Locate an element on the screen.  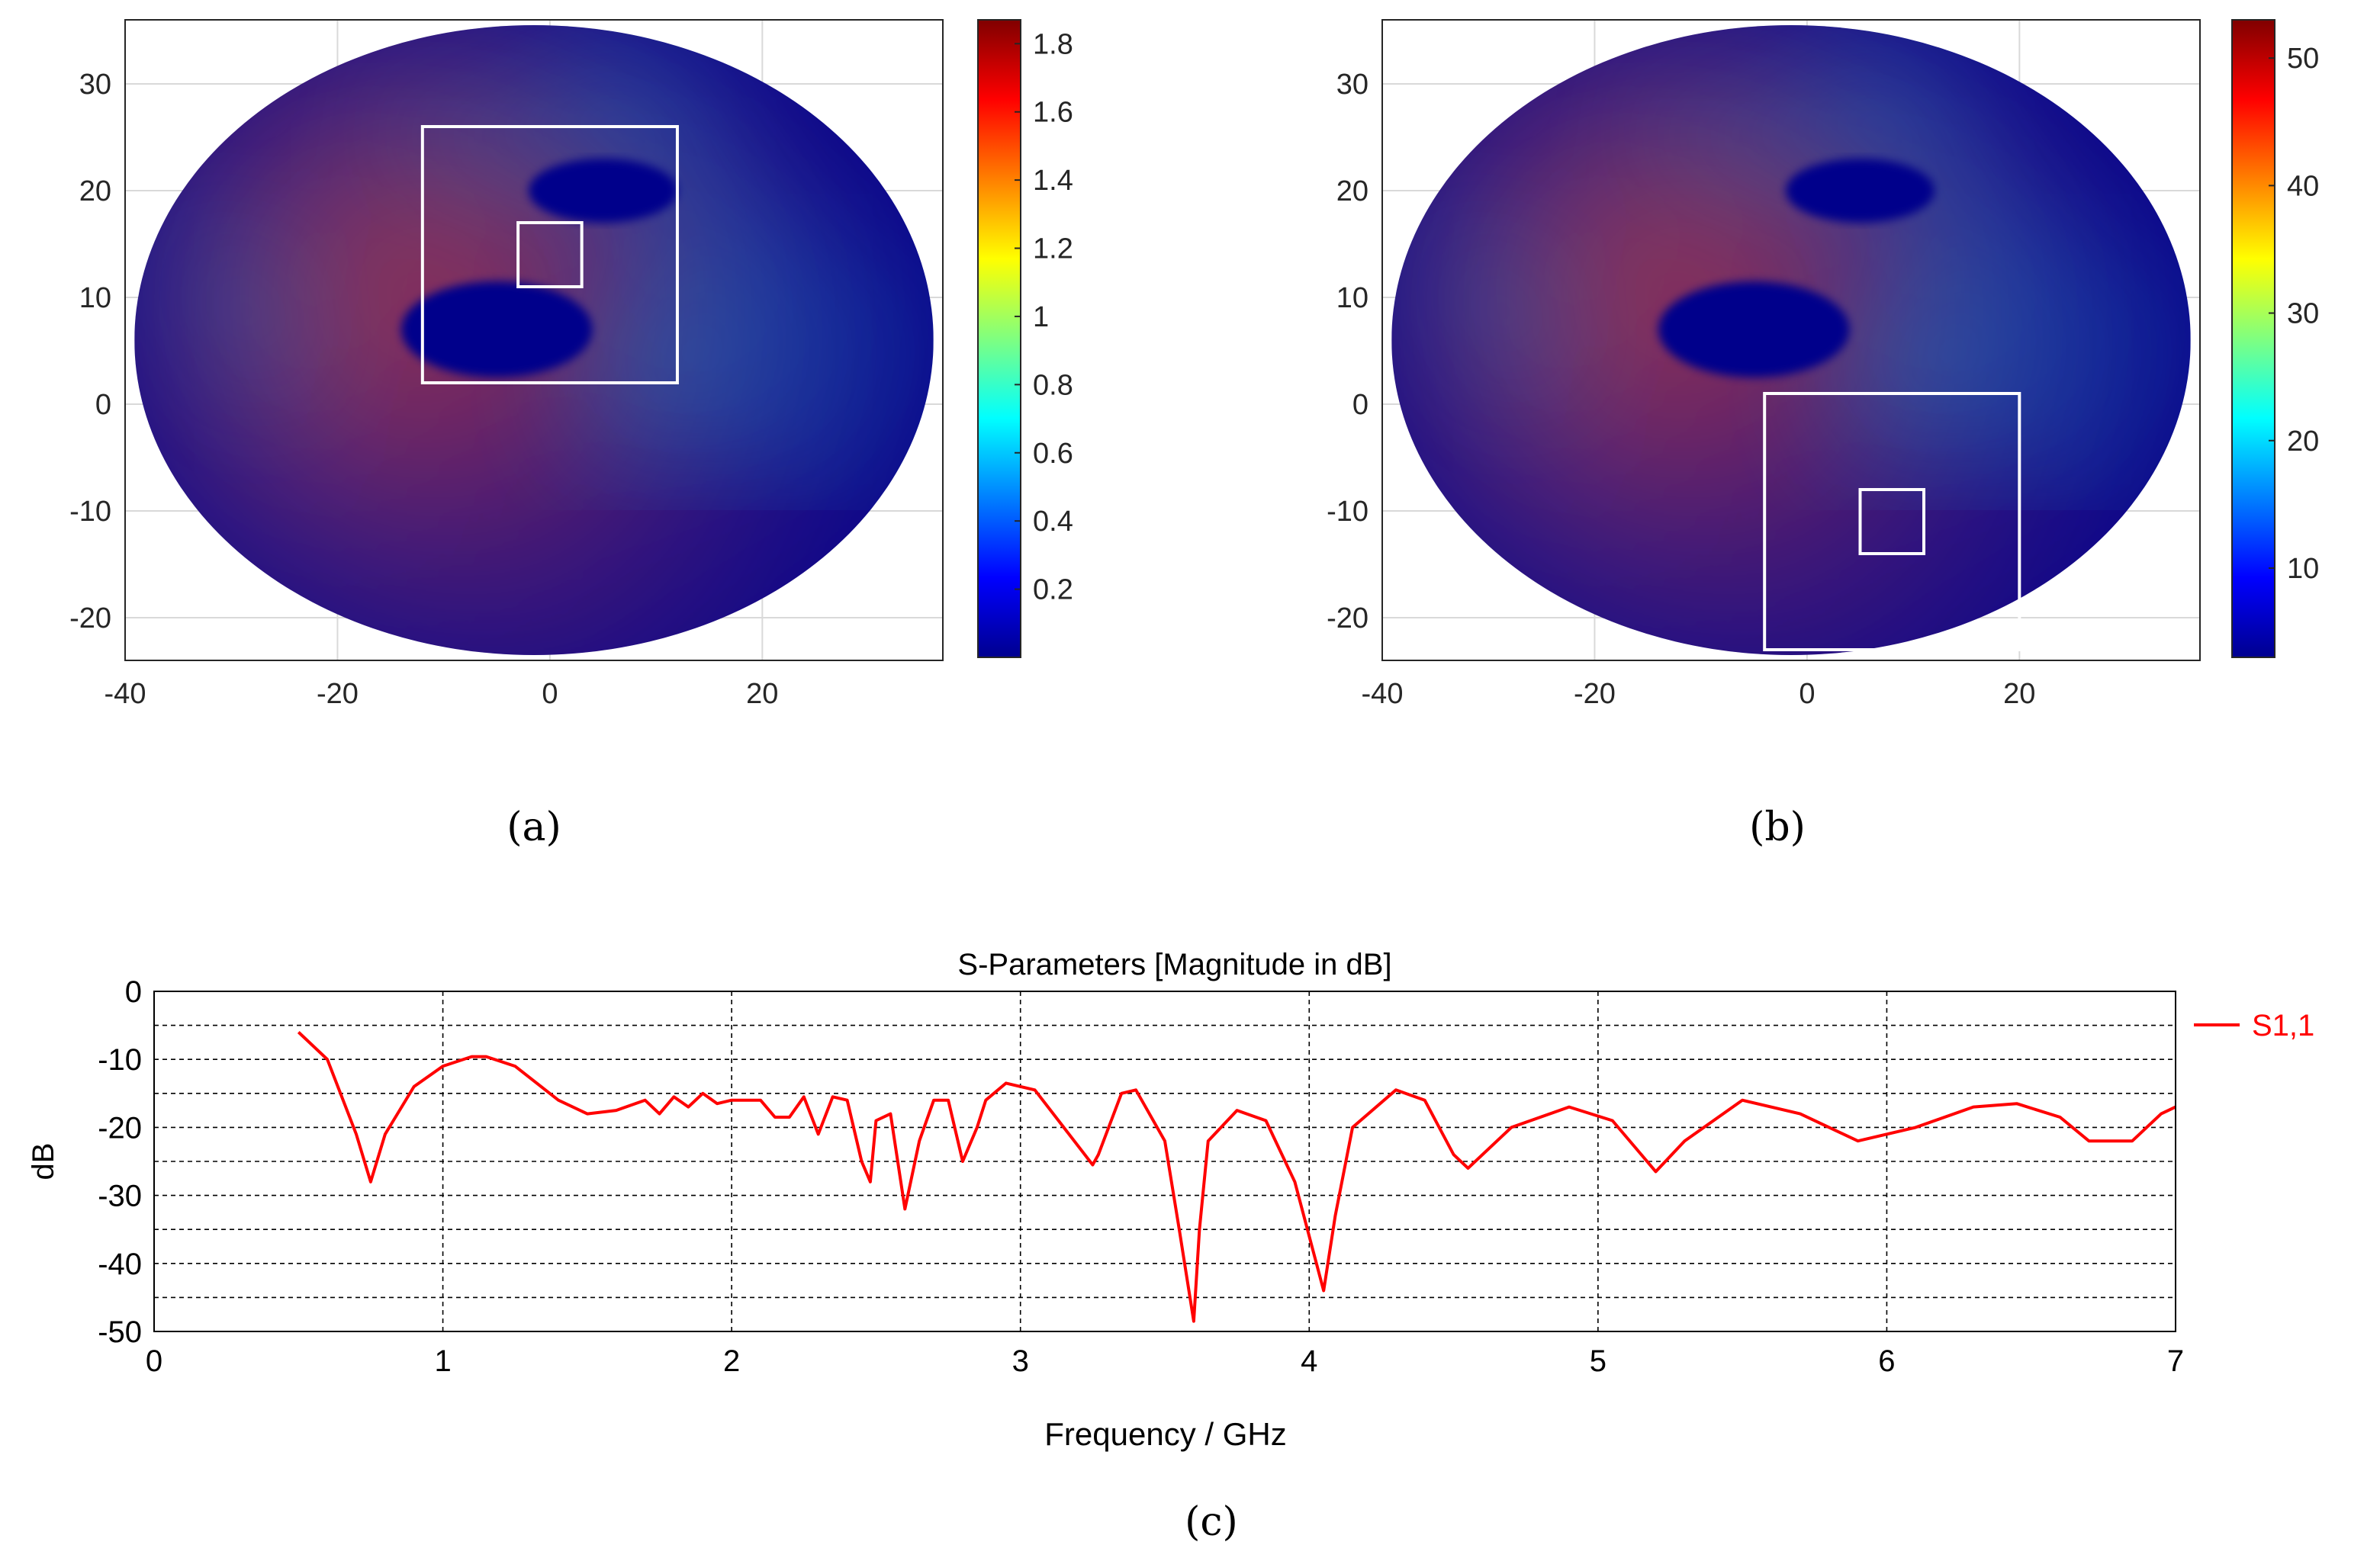
chart-c-title: S-Parameters [Magnitude in dB] is located at coordinates (1174, 964).